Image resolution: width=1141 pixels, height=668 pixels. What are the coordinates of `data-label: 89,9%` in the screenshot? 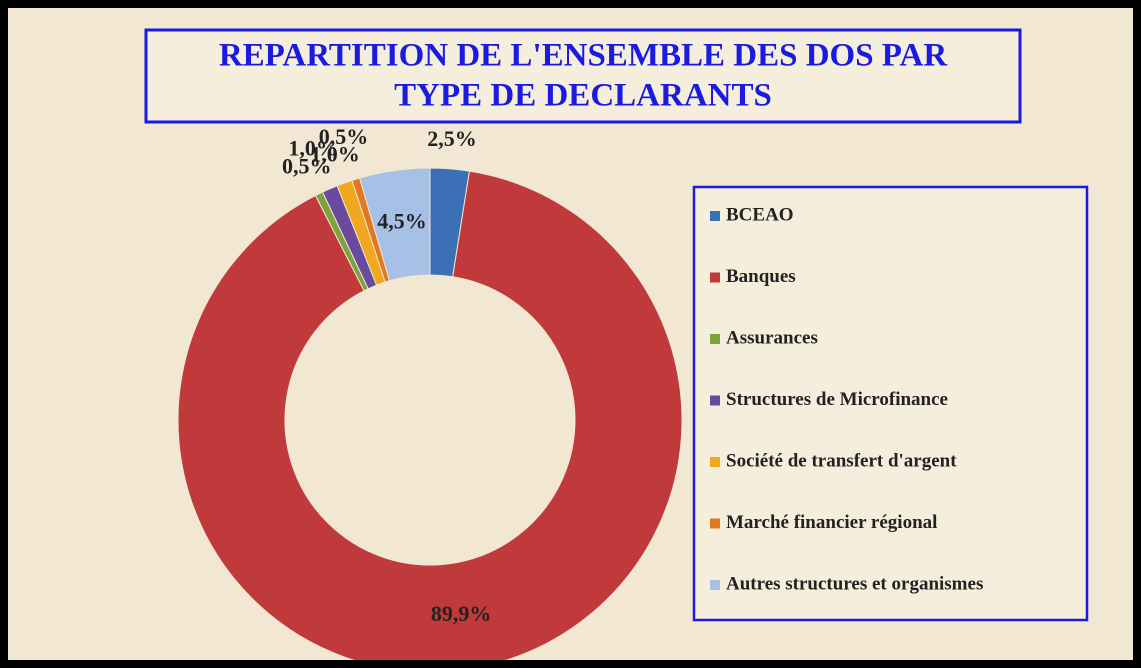 It's located at (461, 613).